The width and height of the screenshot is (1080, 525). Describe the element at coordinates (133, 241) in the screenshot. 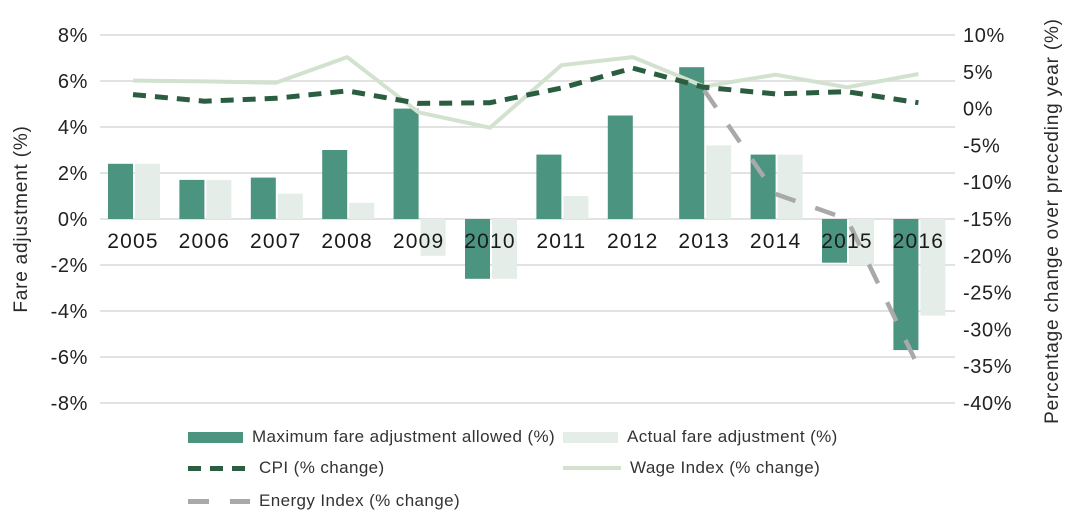

I see `year-label: 2005` at that location.